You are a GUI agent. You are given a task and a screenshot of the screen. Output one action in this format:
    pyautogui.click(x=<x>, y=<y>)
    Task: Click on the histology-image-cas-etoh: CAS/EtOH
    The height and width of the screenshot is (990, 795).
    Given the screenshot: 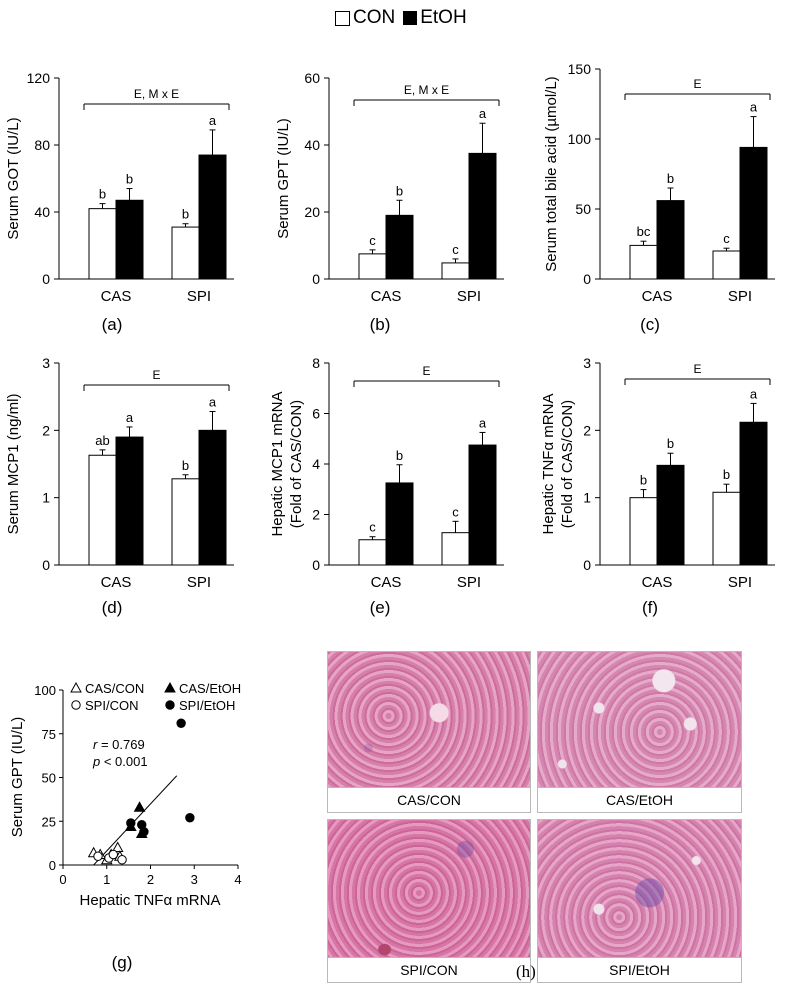 What is the action you would take?
    pyautogui.click(x=639, y=732)
    